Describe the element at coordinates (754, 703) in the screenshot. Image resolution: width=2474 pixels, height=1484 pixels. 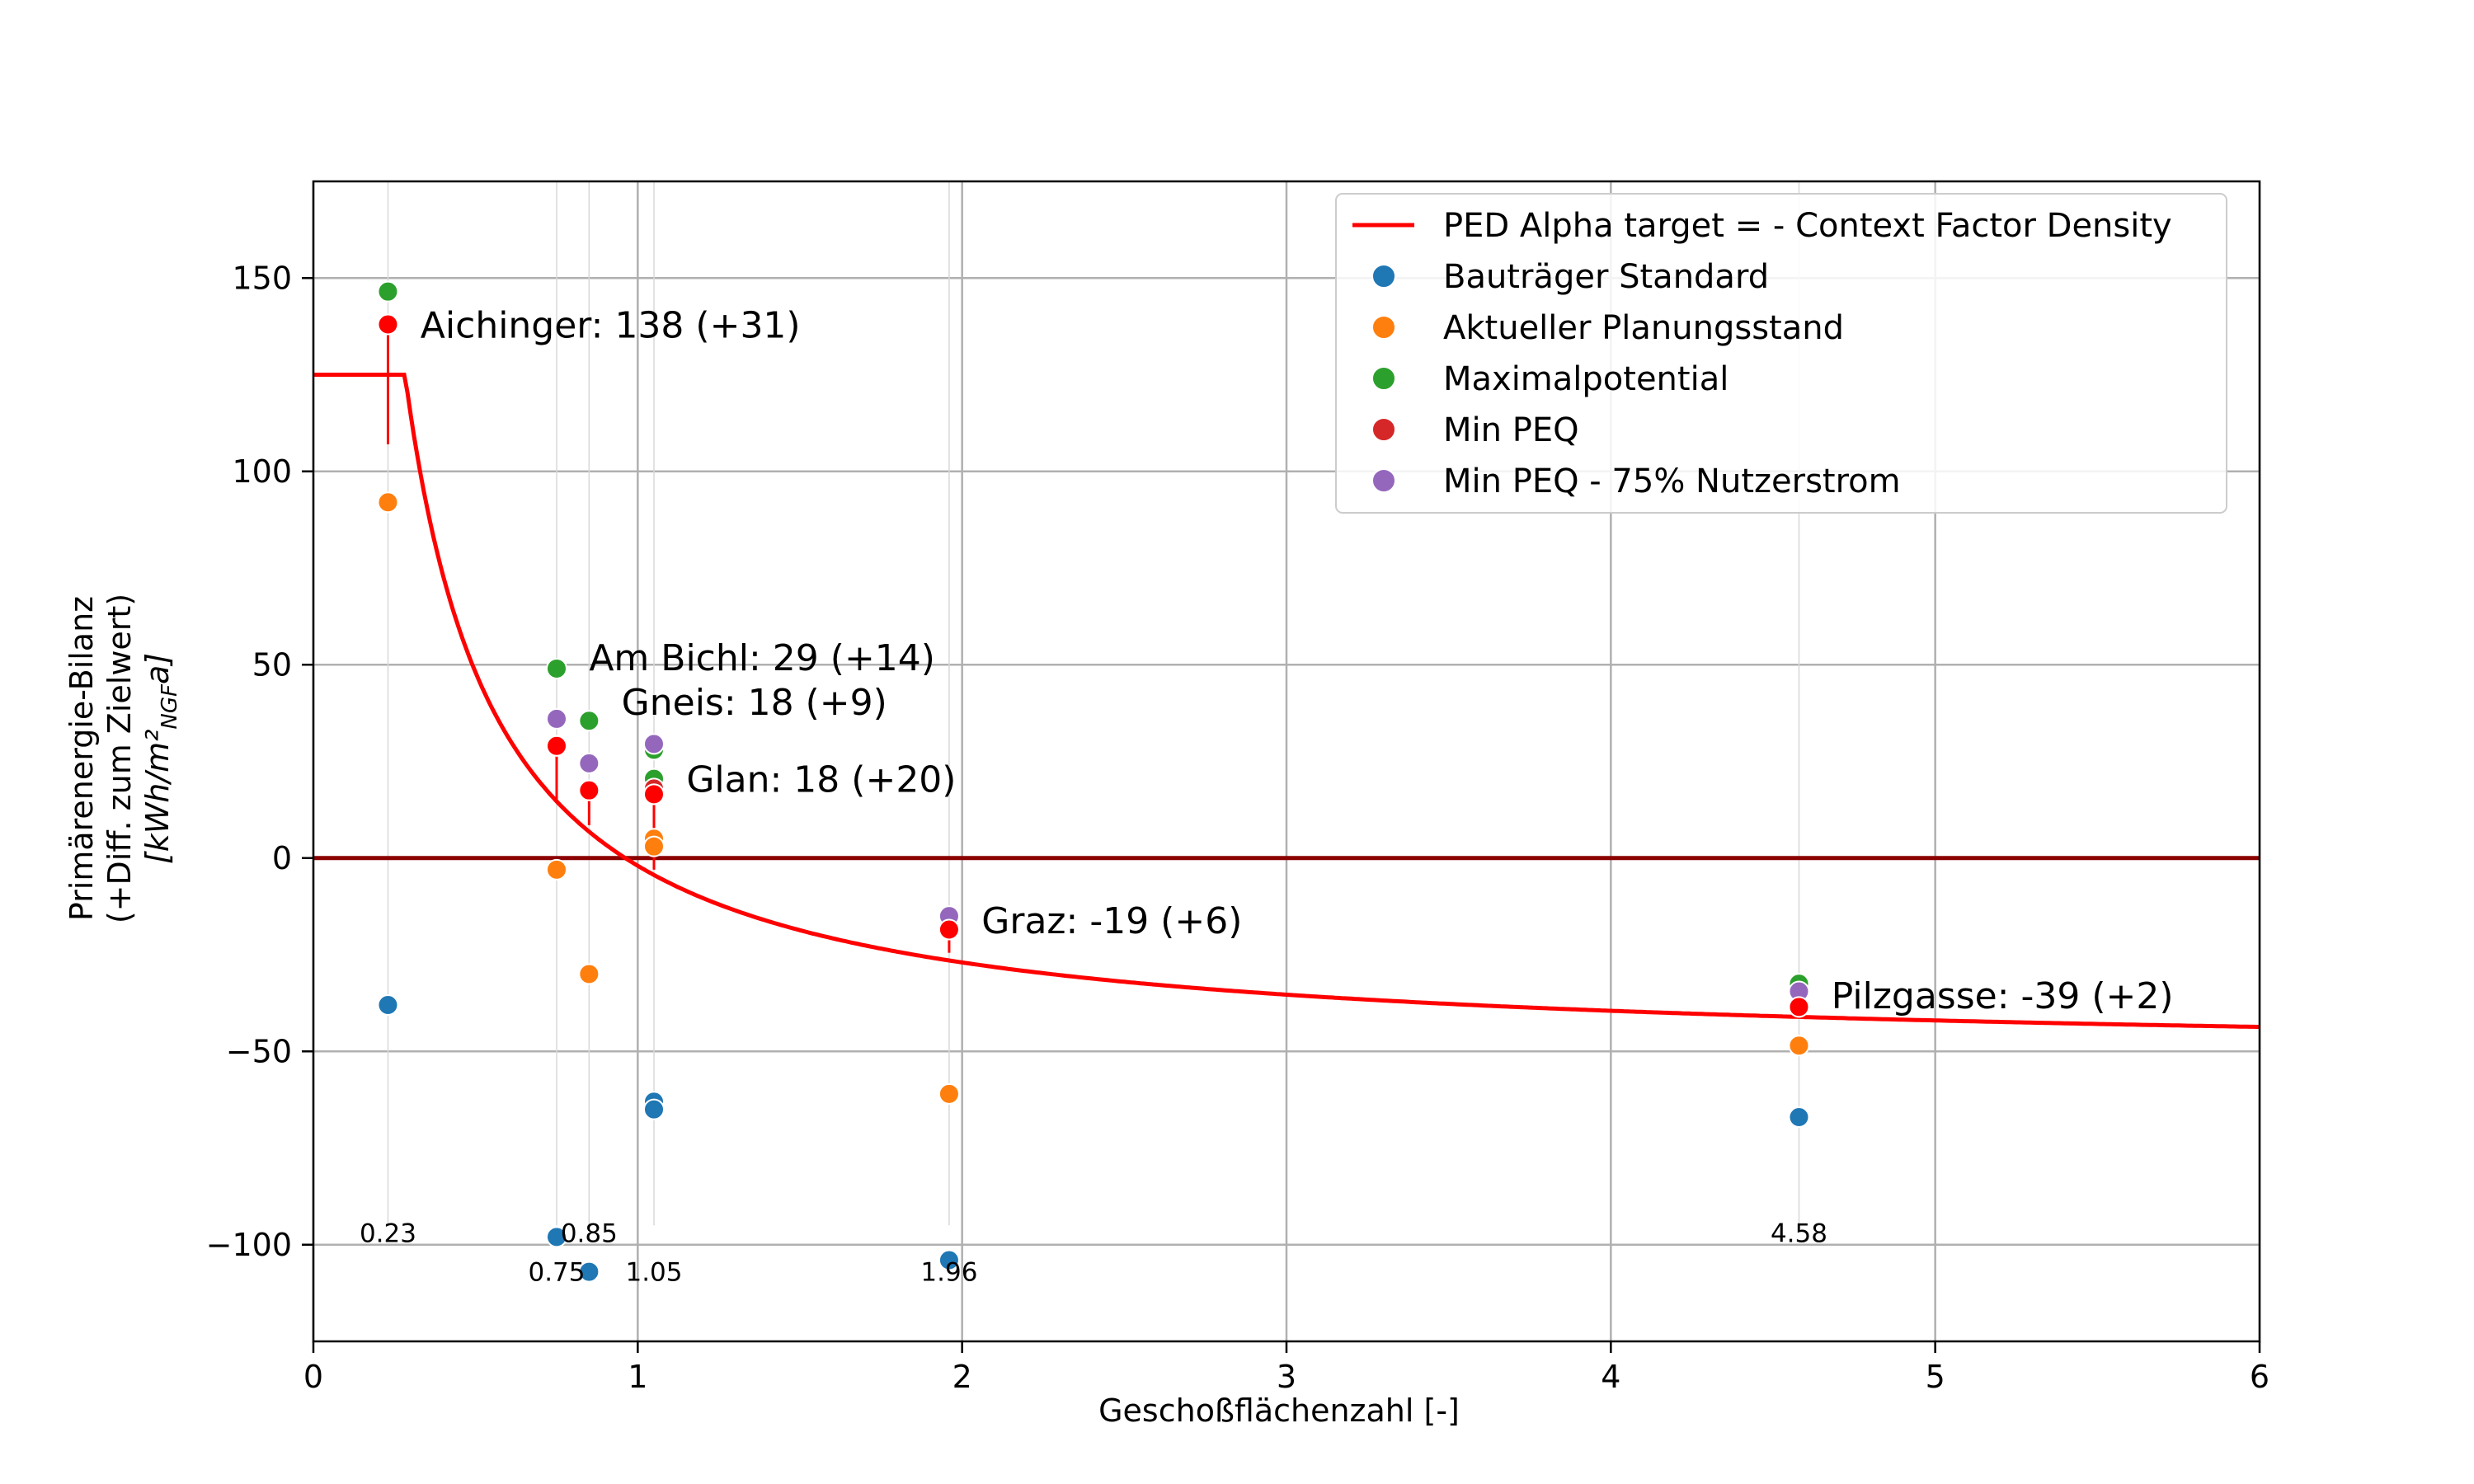
I see `annotation: Gneis: 18 (+9)` at that location.